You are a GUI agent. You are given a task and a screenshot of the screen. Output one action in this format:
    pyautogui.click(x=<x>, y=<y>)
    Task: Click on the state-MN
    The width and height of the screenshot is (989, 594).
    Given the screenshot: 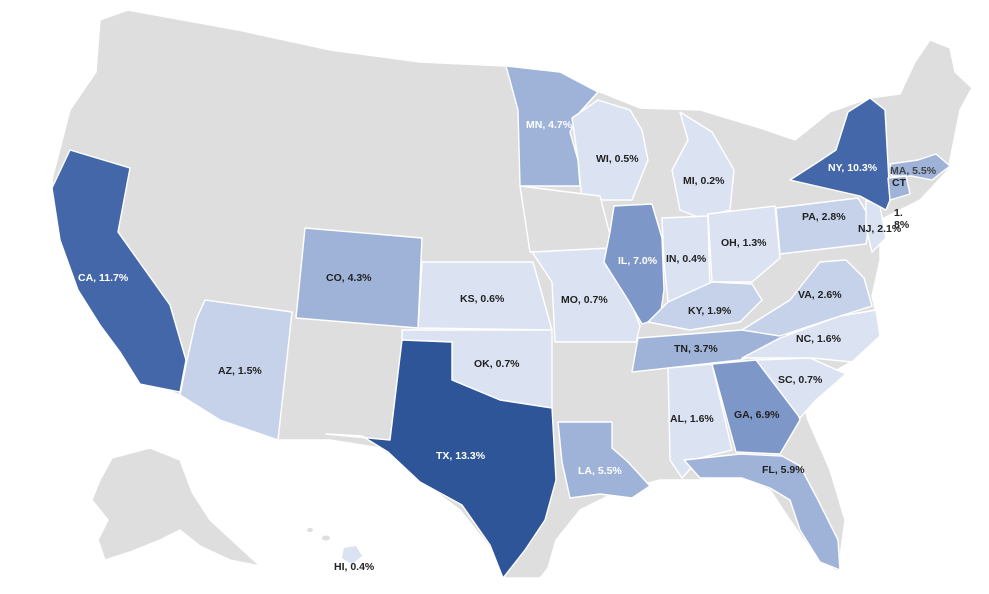 What is the action you would take?
    pyautogui.click(x=552, y=126)
    